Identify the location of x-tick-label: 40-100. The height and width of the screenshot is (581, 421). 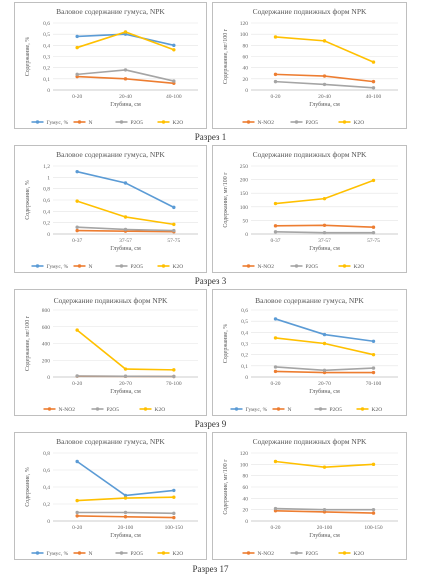
(174, 97).